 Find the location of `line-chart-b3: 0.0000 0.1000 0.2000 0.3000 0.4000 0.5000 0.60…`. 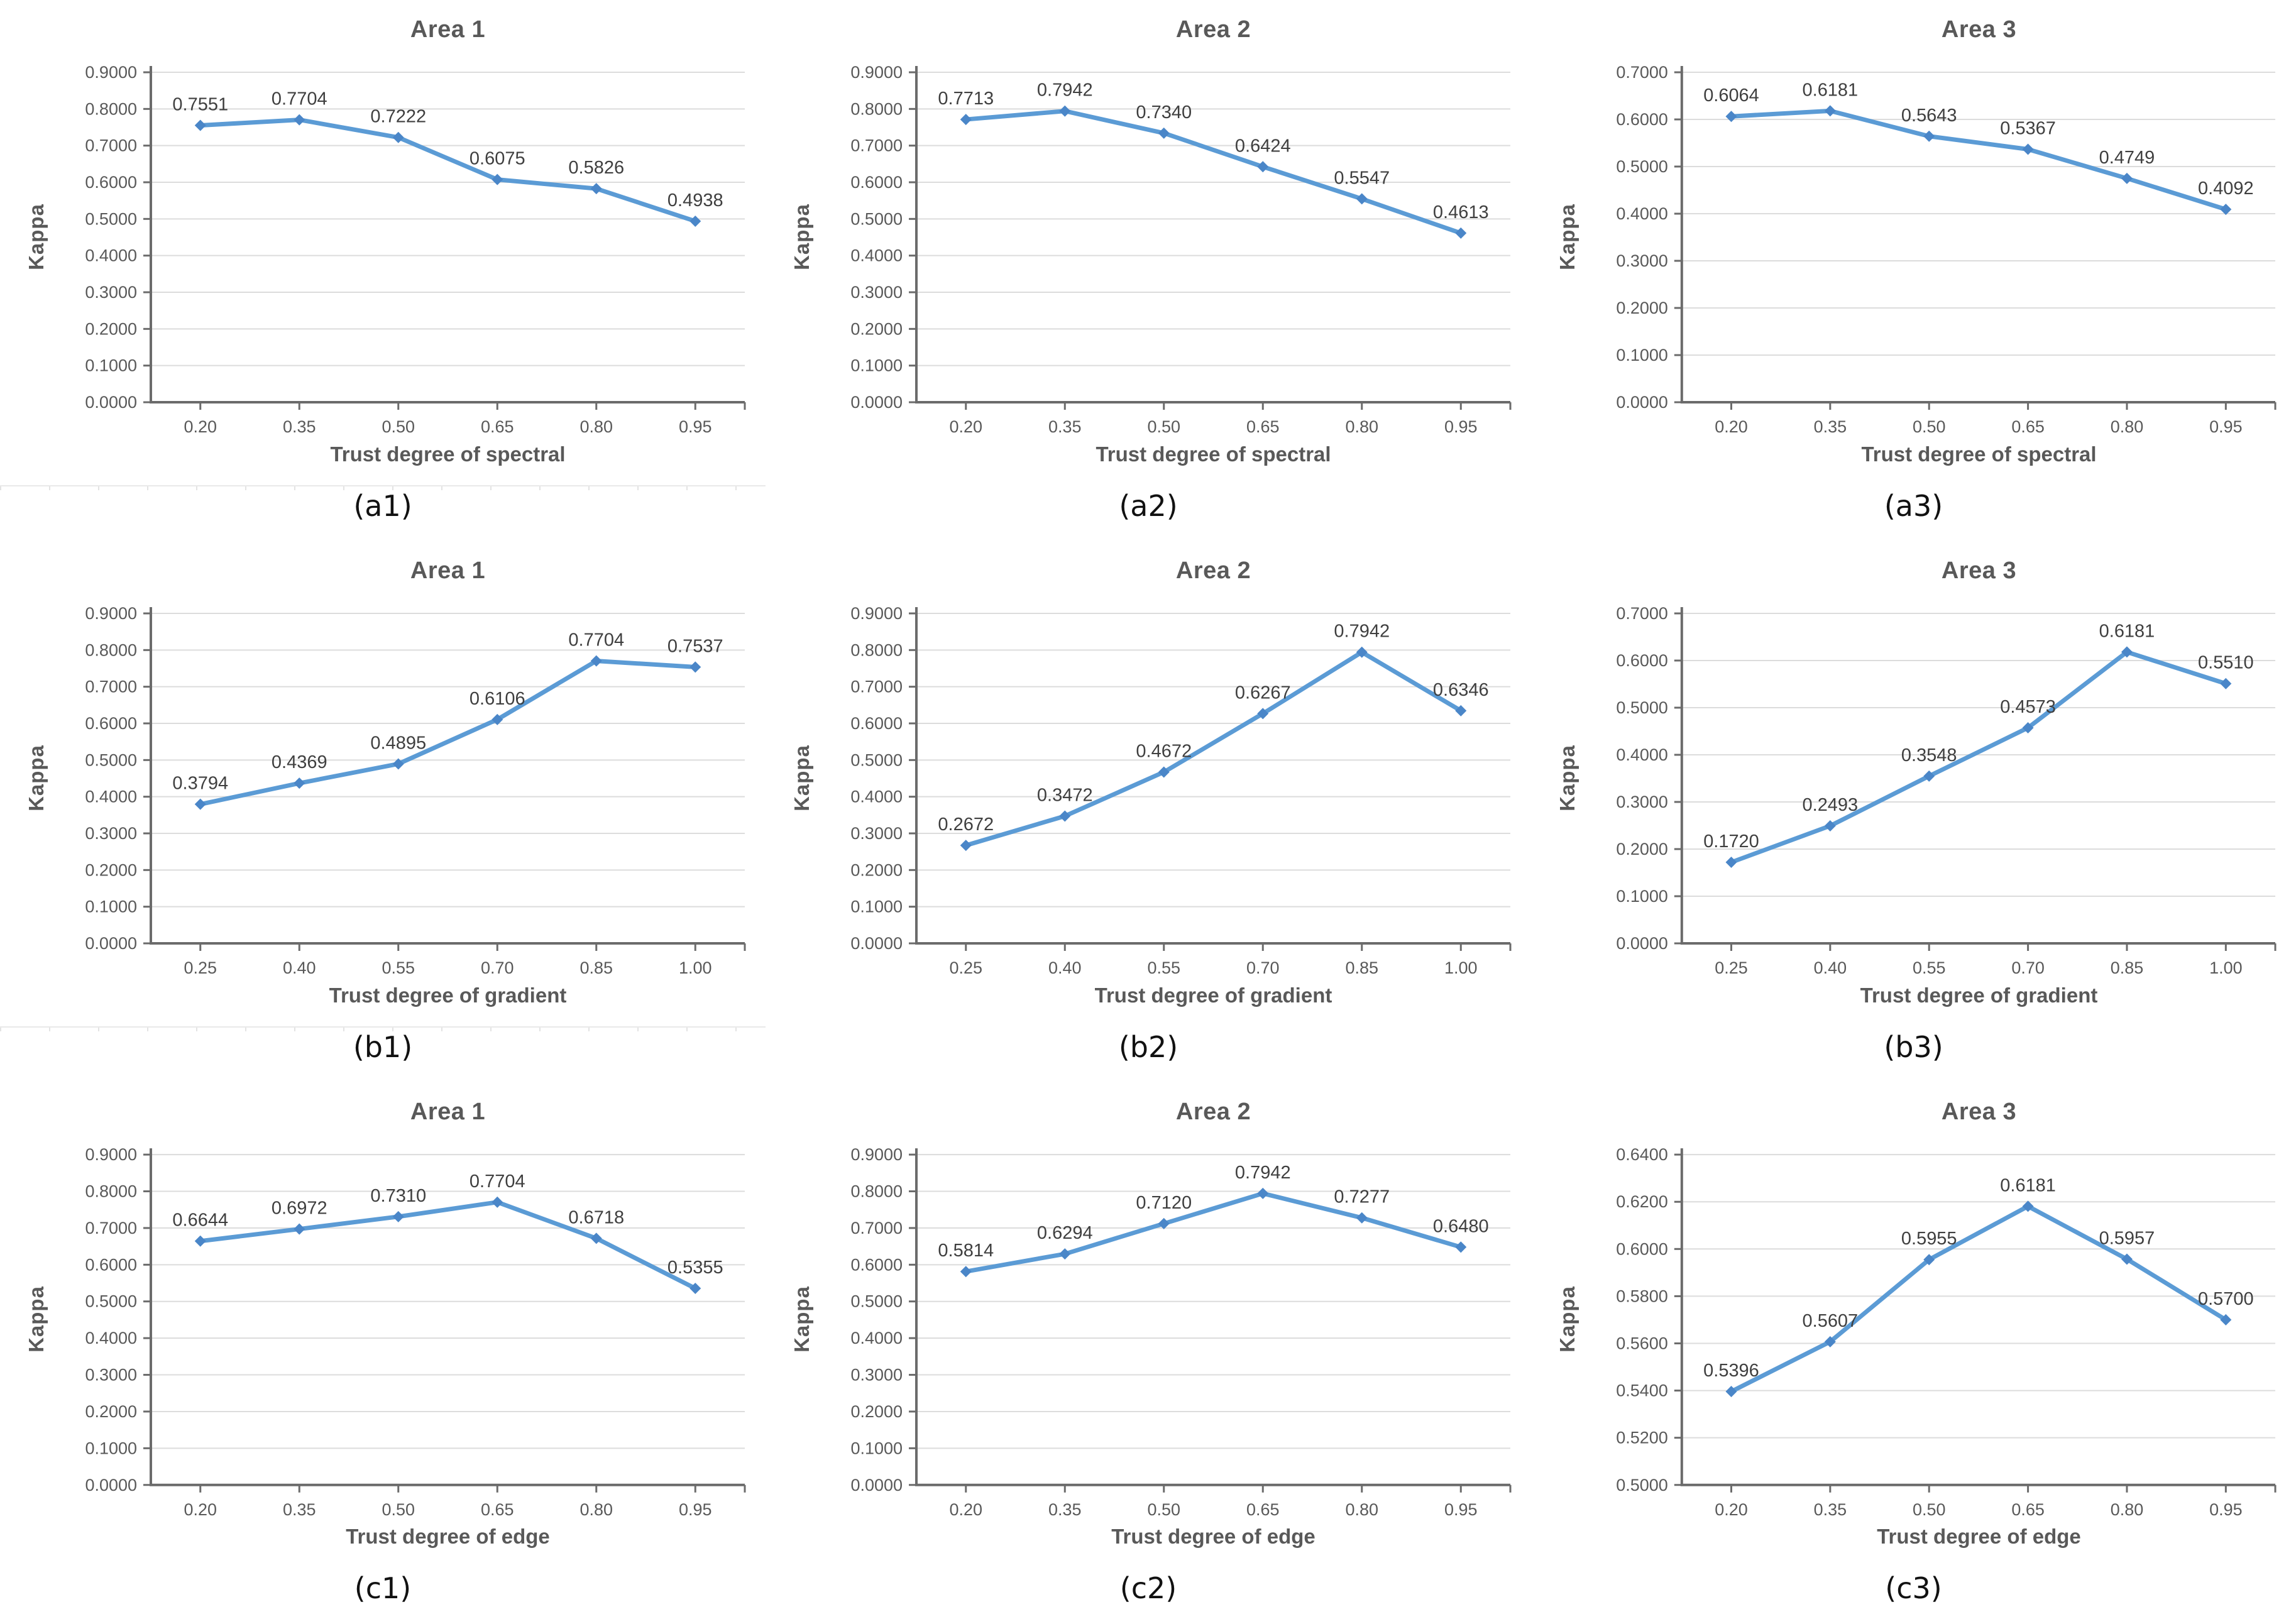

line-chart-b3: 0.0000 0.1000 0.2000 0.3000 0.4000 0.5000 0.60… is located at coordinates (1946, 790).